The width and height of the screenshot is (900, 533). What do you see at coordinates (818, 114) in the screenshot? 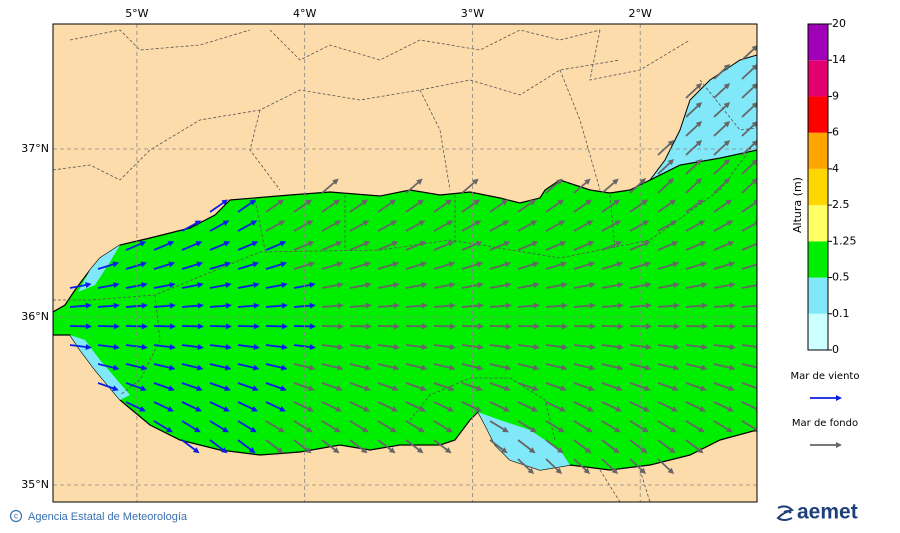
I see `colorbar-bin` at bounding box center [818, 114].